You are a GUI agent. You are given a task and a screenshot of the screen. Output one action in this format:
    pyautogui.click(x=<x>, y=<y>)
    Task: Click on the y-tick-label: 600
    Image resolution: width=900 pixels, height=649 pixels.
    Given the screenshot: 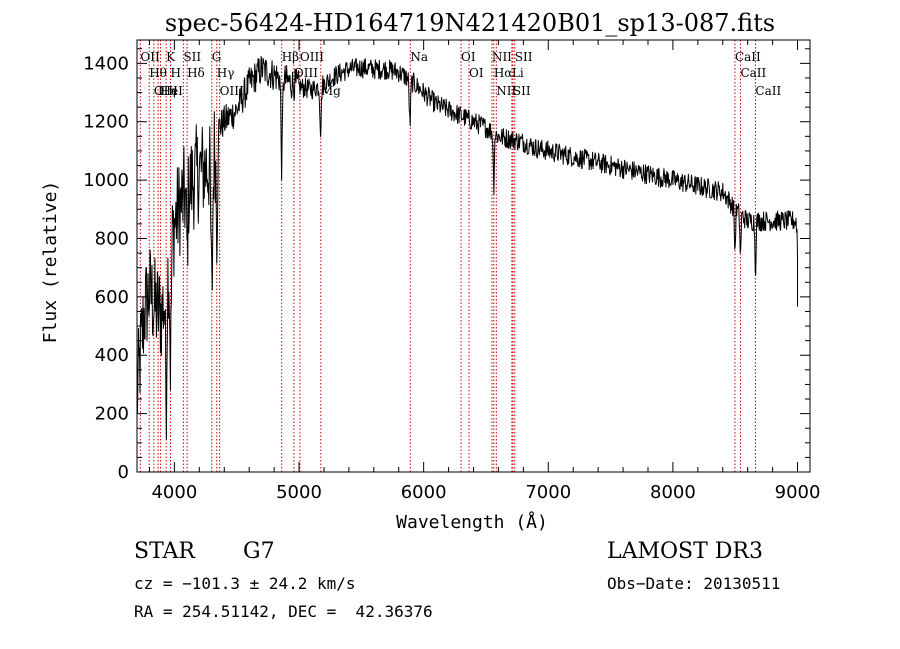 What is the action you would take?
    pyautogui.click(x=112, y=297)
    